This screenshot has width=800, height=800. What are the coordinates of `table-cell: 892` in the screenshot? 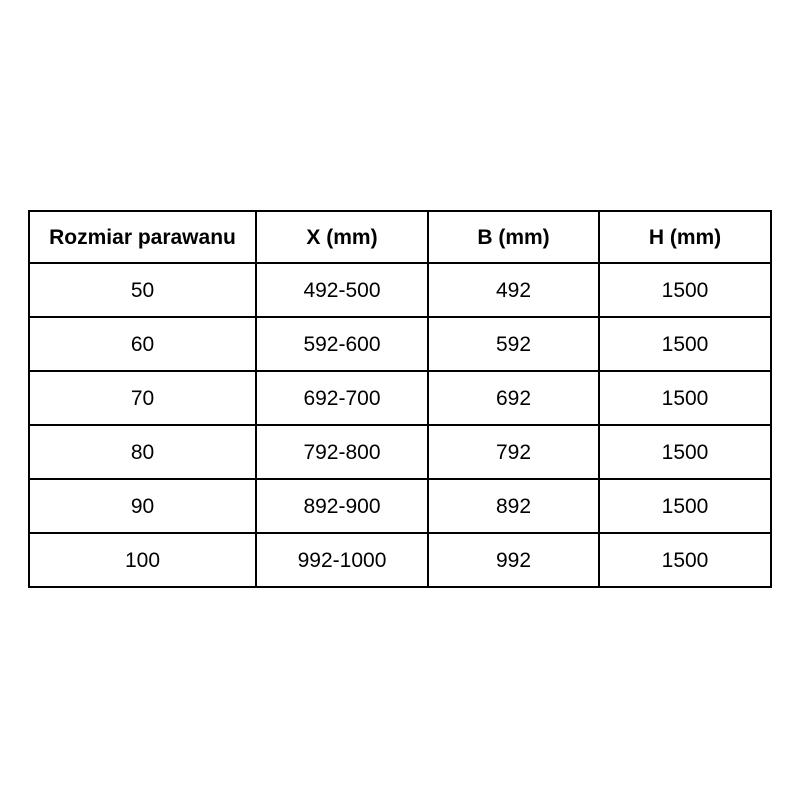 It's located at (513, 506).